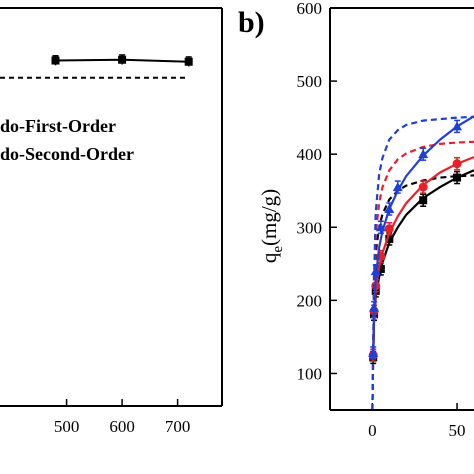 This screenshot has width=474, height=474. What do you see at coordinates (310, 227) in the screenshot?
I see `right-y-tick-label: 300` at bounding box center [310, 227].